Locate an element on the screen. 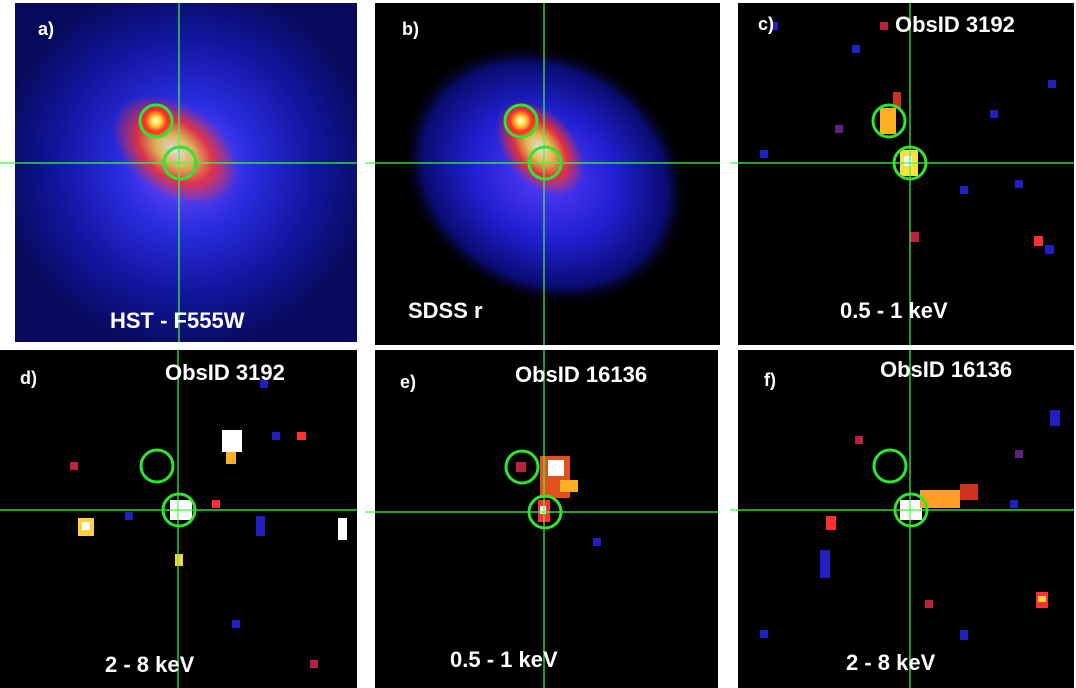 The image size is (1076, 688). panel-label: b) is located at coordinates (410, 29).